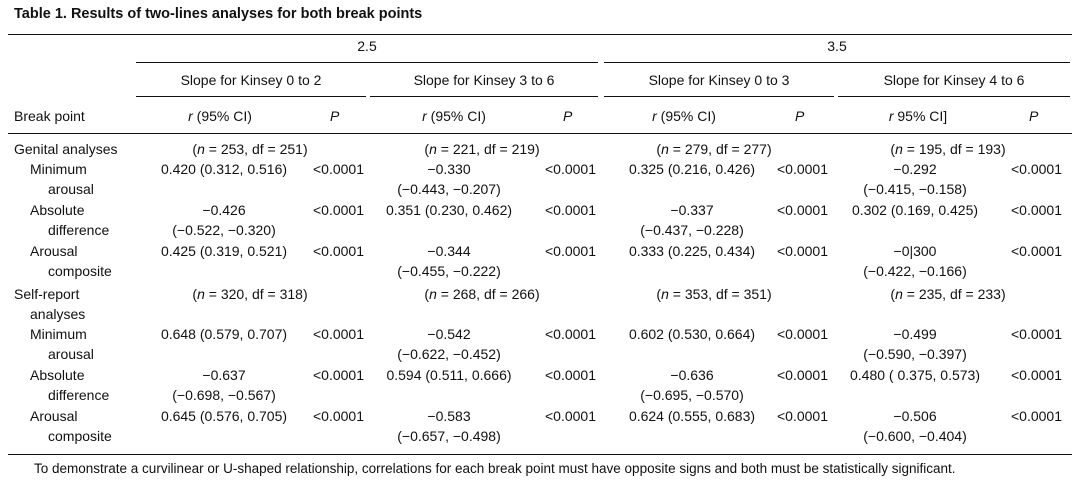  What do you see at coordinates (714, 149) in the screenshot?
I see `n-genital-3: (n = 279, df = 277)` at bounding box center [714, 149].